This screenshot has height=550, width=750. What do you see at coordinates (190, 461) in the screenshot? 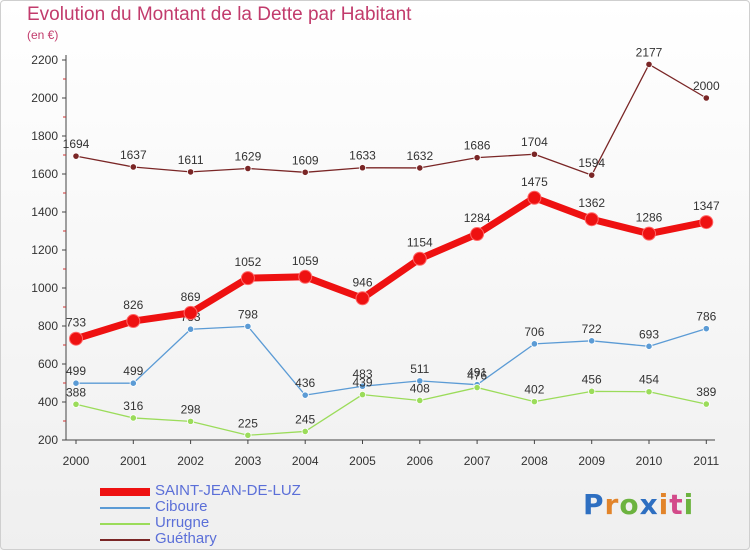
I see `x-tick-label: 2002` at bounding box center [190, 461].